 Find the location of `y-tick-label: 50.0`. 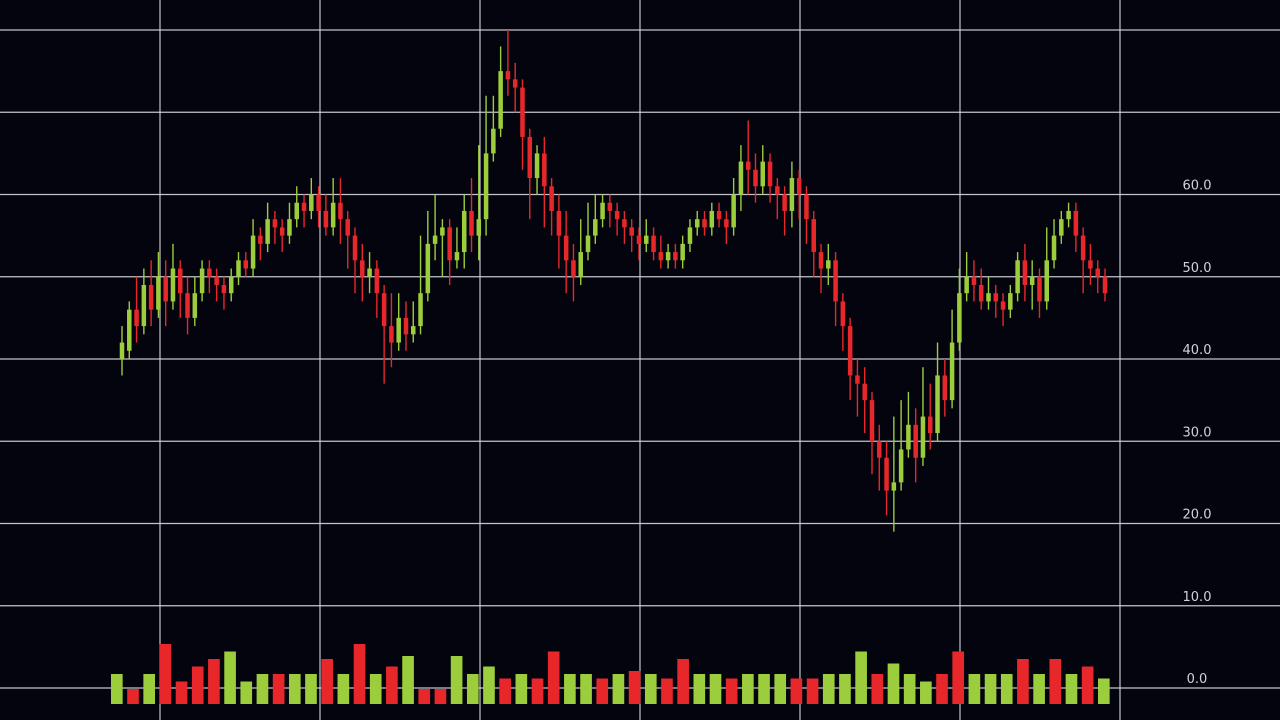

y-tick-label: 50.0 is located at coordinates (1197, 268).